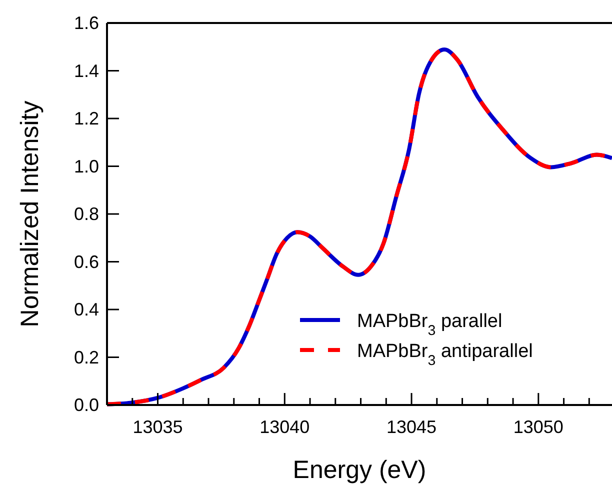 The width and height of the screenshot is (612, 491). I want to click on y-tick-label: 1.2, so click(86, 118).